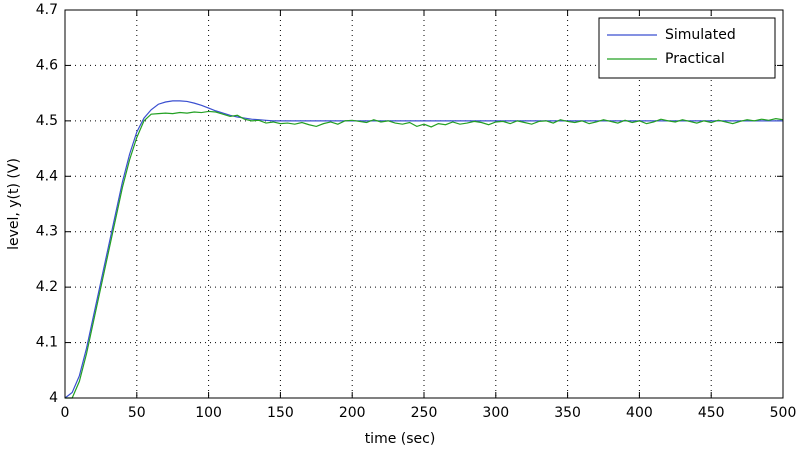 This screenshot has height=452, width=800. Describe the element at coordinates (424, 413) in the screenshot. I see `x-tick-label: 250` at that location.